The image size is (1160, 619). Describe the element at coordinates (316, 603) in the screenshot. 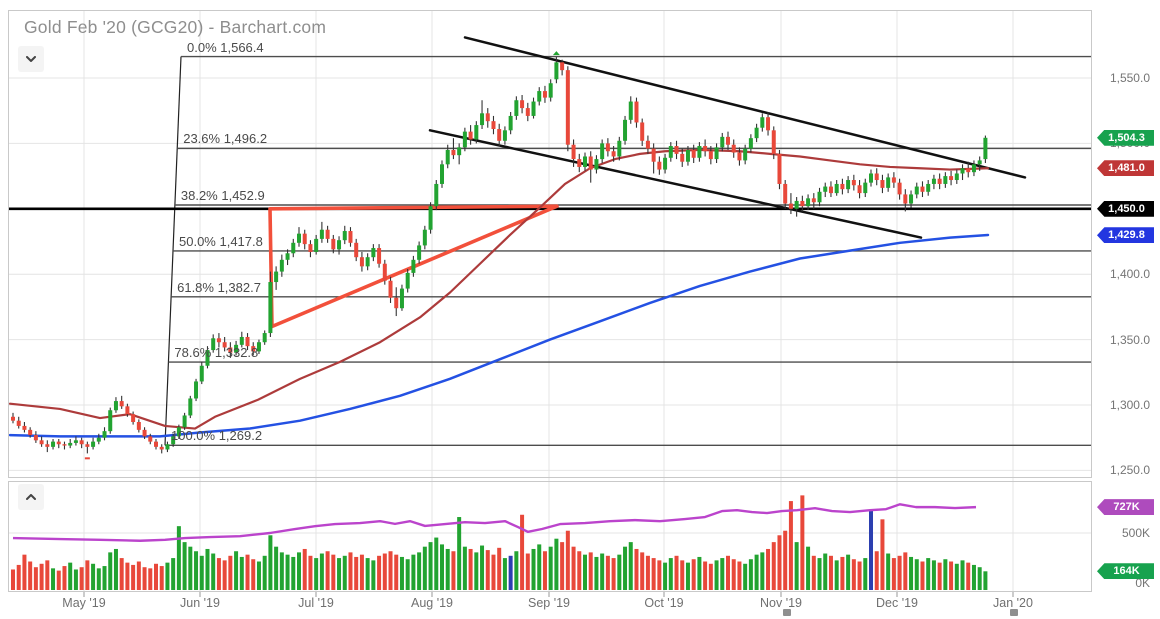

I see `time-axis-label: Jul '19` at that location.